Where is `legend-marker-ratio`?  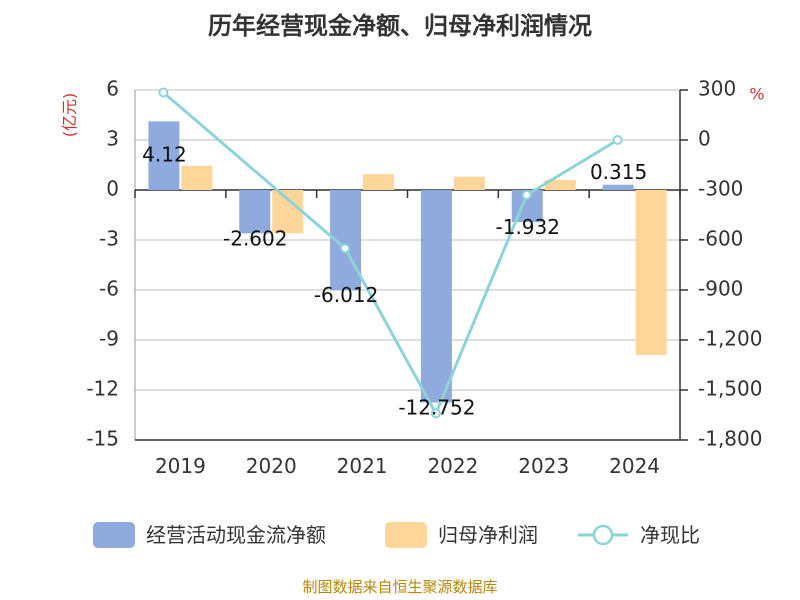
legend-marker-ratio is located at coordinates (603, 535).